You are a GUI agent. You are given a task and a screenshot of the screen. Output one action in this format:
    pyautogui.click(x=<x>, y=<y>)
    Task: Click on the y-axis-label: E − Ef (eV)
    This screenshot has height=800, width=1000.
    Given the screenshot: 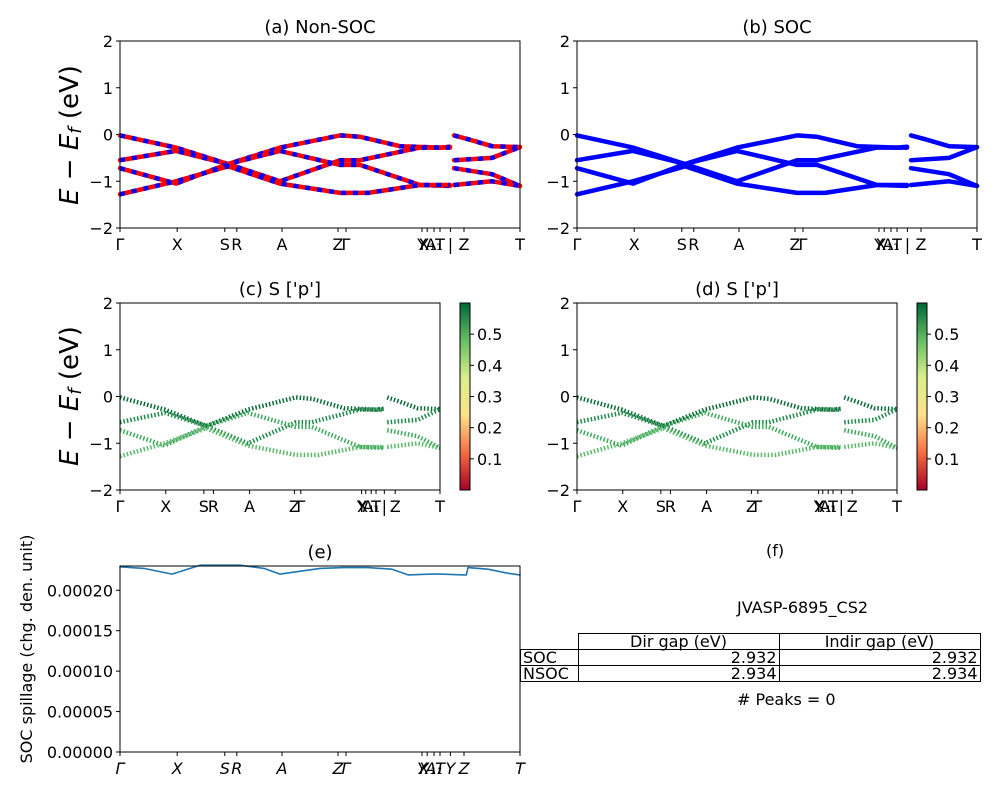 What is the action you would take?
    pyautogui.click(x=71, y=135)
    